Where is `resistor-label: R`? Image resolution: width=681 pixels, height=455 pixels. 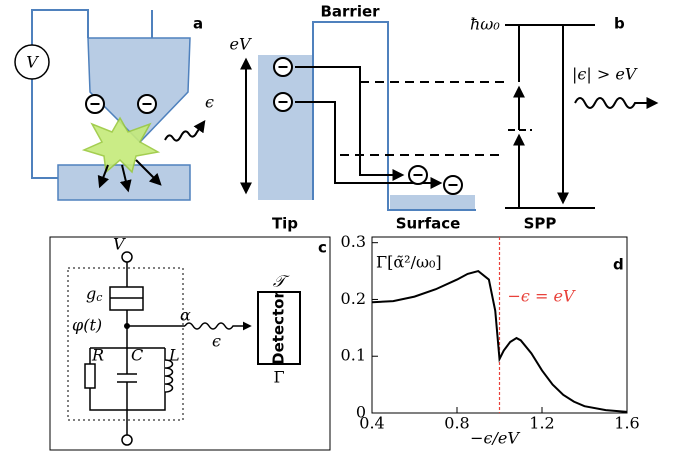
resistor-label: R is located at coordinates (97, 355).